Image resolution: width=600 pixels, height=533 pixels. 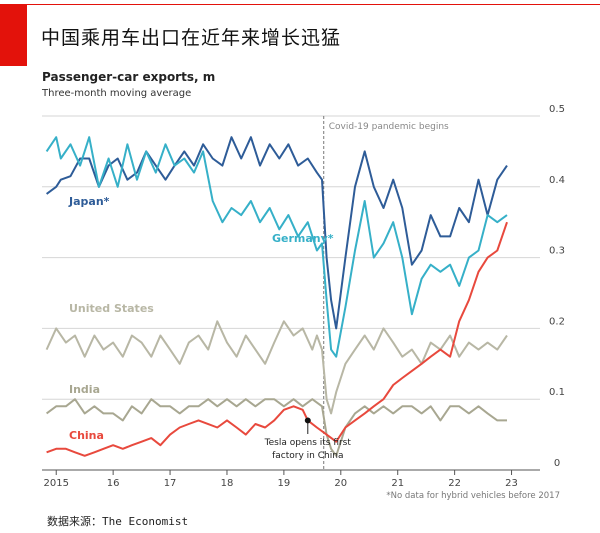 I want to click on x-tick-label: 18, so click(x=227, y=483).